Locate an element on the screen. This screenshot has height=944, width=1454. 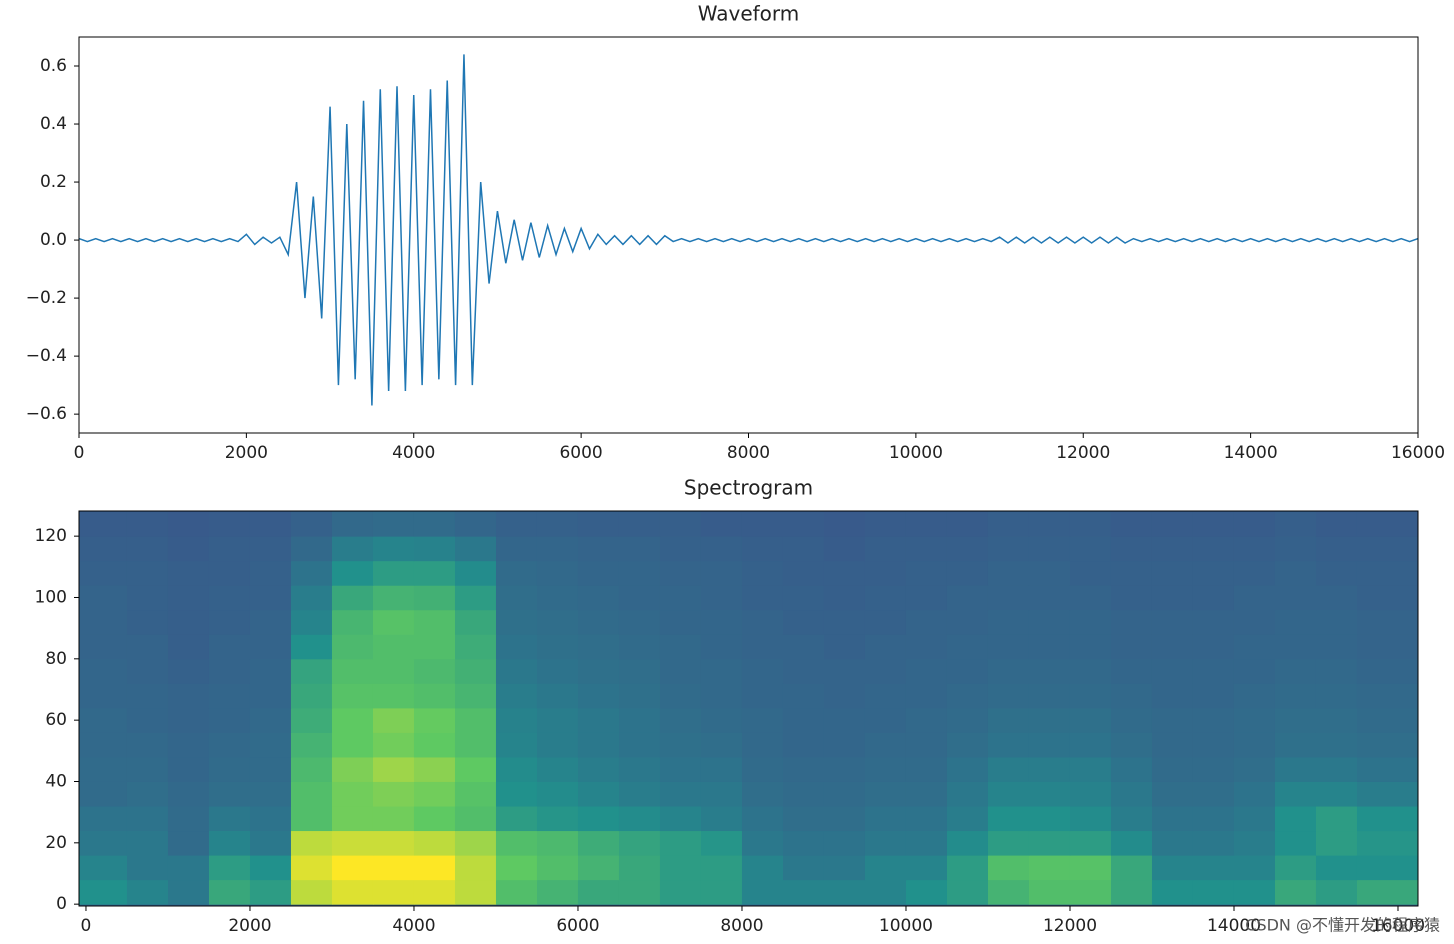
x-tick-label: 2000 is located at coordinates (249, 926).